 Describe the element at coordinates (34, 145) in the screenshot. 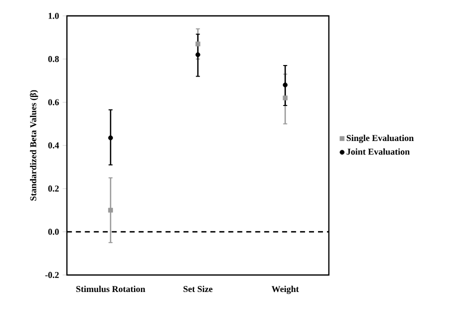

I see `y-axis-title: Standardized Beta Values (β)` at that location.